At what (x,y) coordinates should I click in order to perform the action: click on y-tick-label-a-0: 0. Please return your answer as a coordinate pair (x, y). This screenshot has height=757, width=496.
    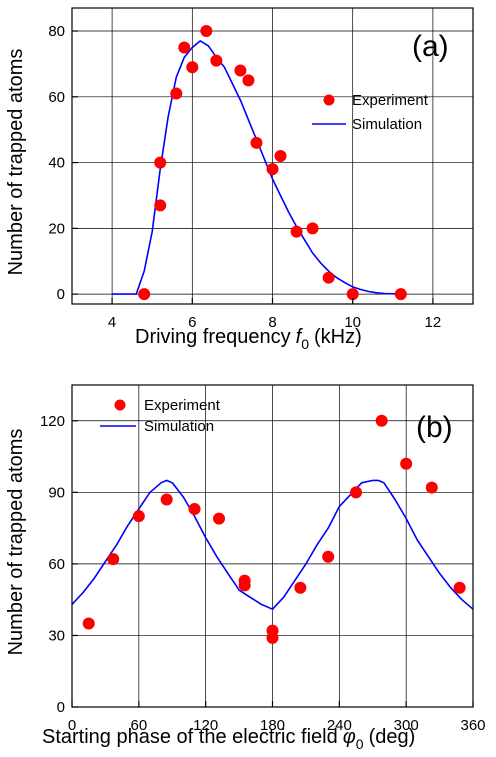
    Looking at the image, I should click on (61, 294).